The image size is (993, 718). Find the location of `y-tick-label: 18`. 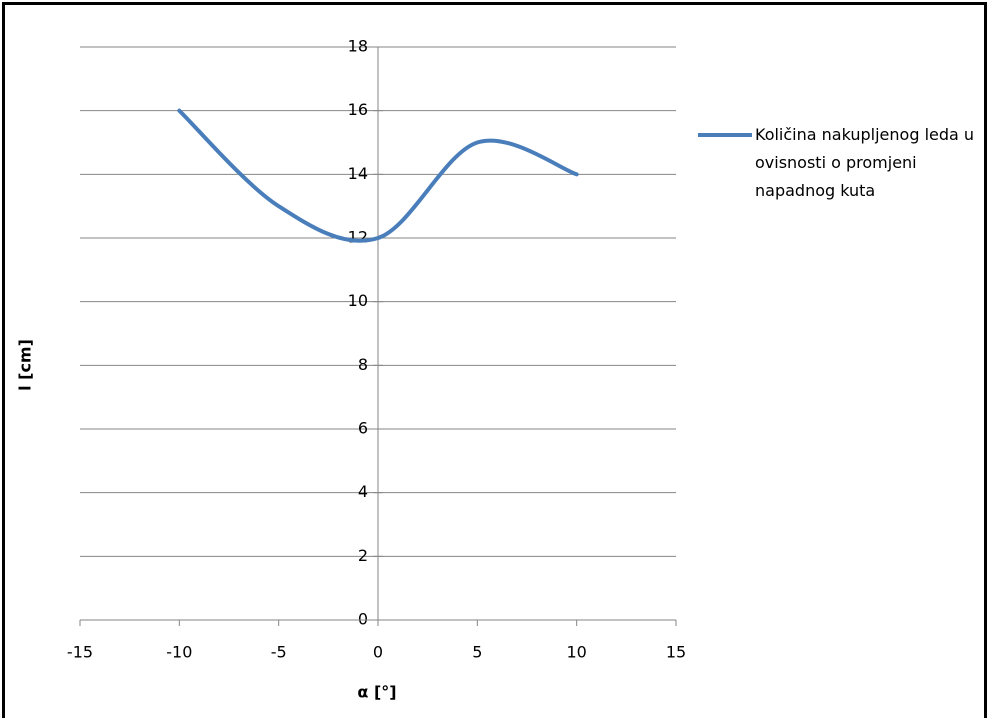

y-tick-label: 18 is located at coordinates (358, 46).